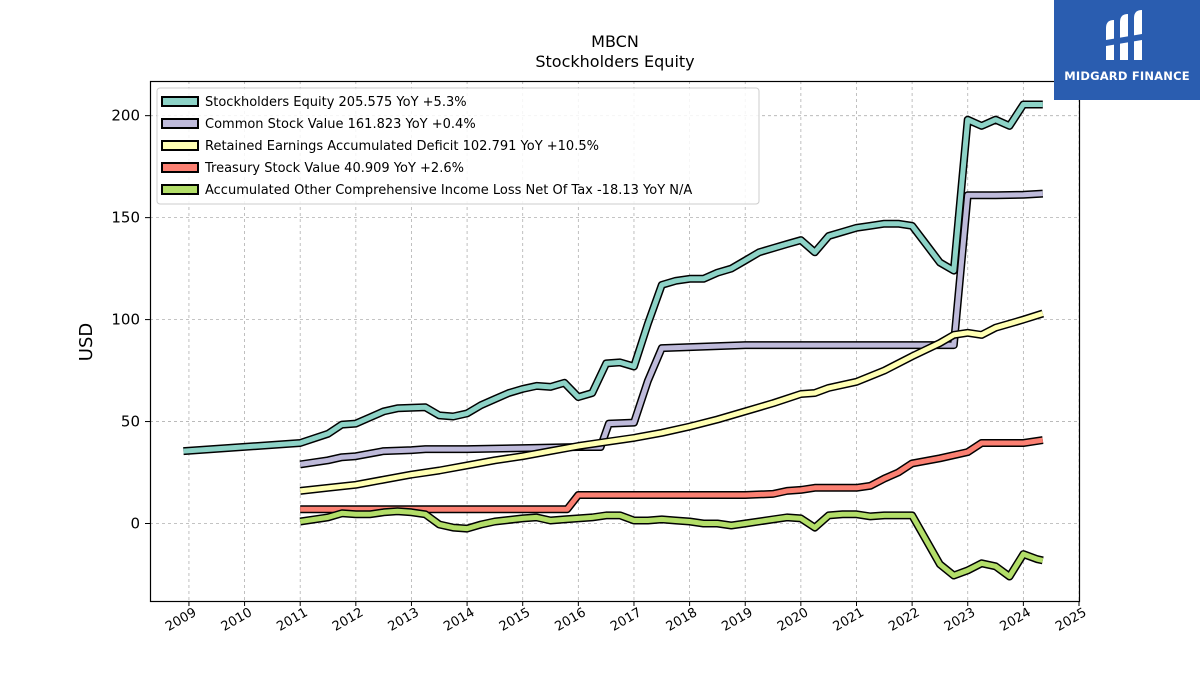  I want to click on x-tick-label: 2025, so click(1071, 620).